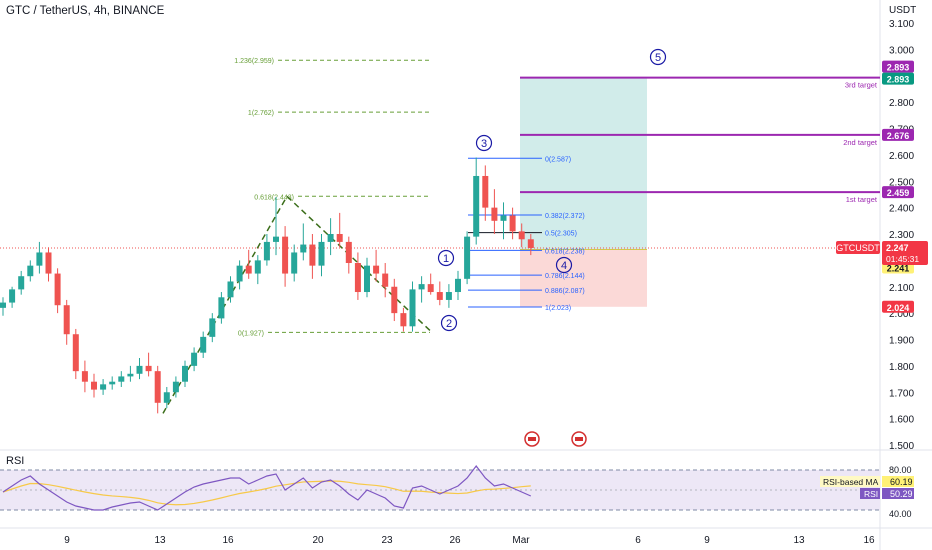  I want to click on last-price-bg, so click(905, 252).